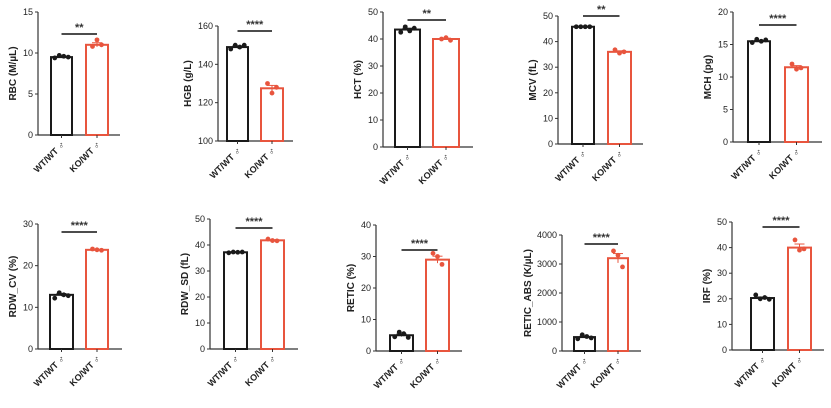 The height and width of the screenshot is (408, 831). I want to click on panel-mch: 0 5 10 15 20 MCH (pg) WT/WT ♂ KO/WT ♂ ****, so click(762, 94).